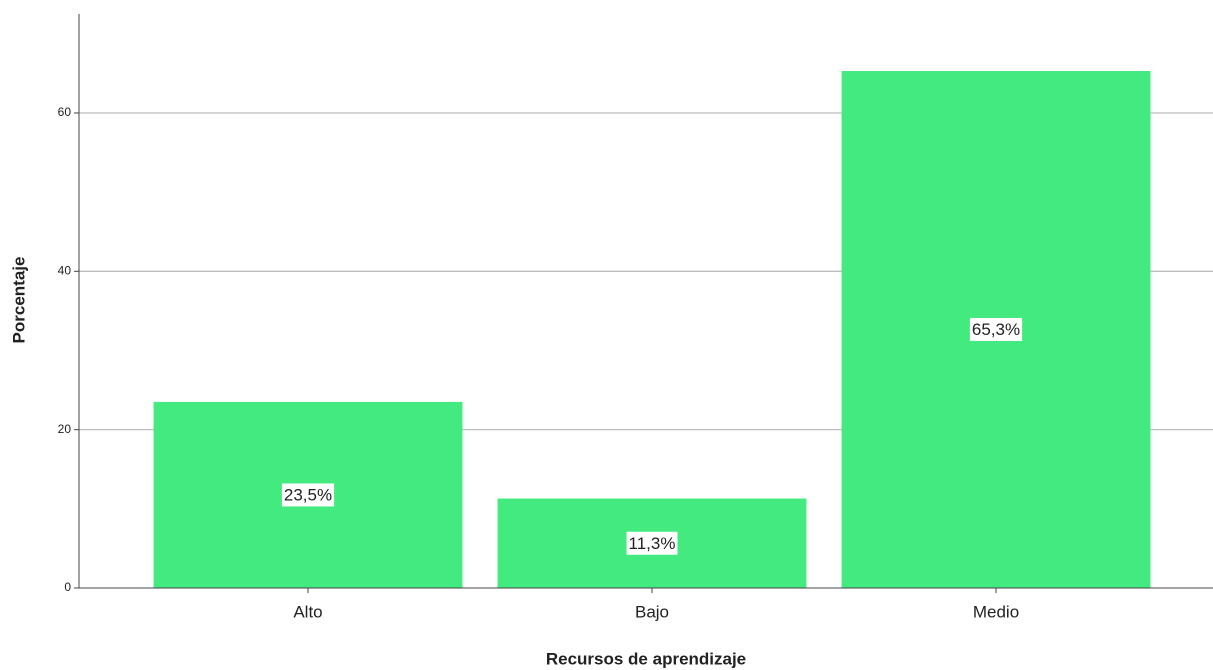  Describe the element at coordinates (996, 611) in the screenshot. I see `x-tick-label: Medio` at that location.